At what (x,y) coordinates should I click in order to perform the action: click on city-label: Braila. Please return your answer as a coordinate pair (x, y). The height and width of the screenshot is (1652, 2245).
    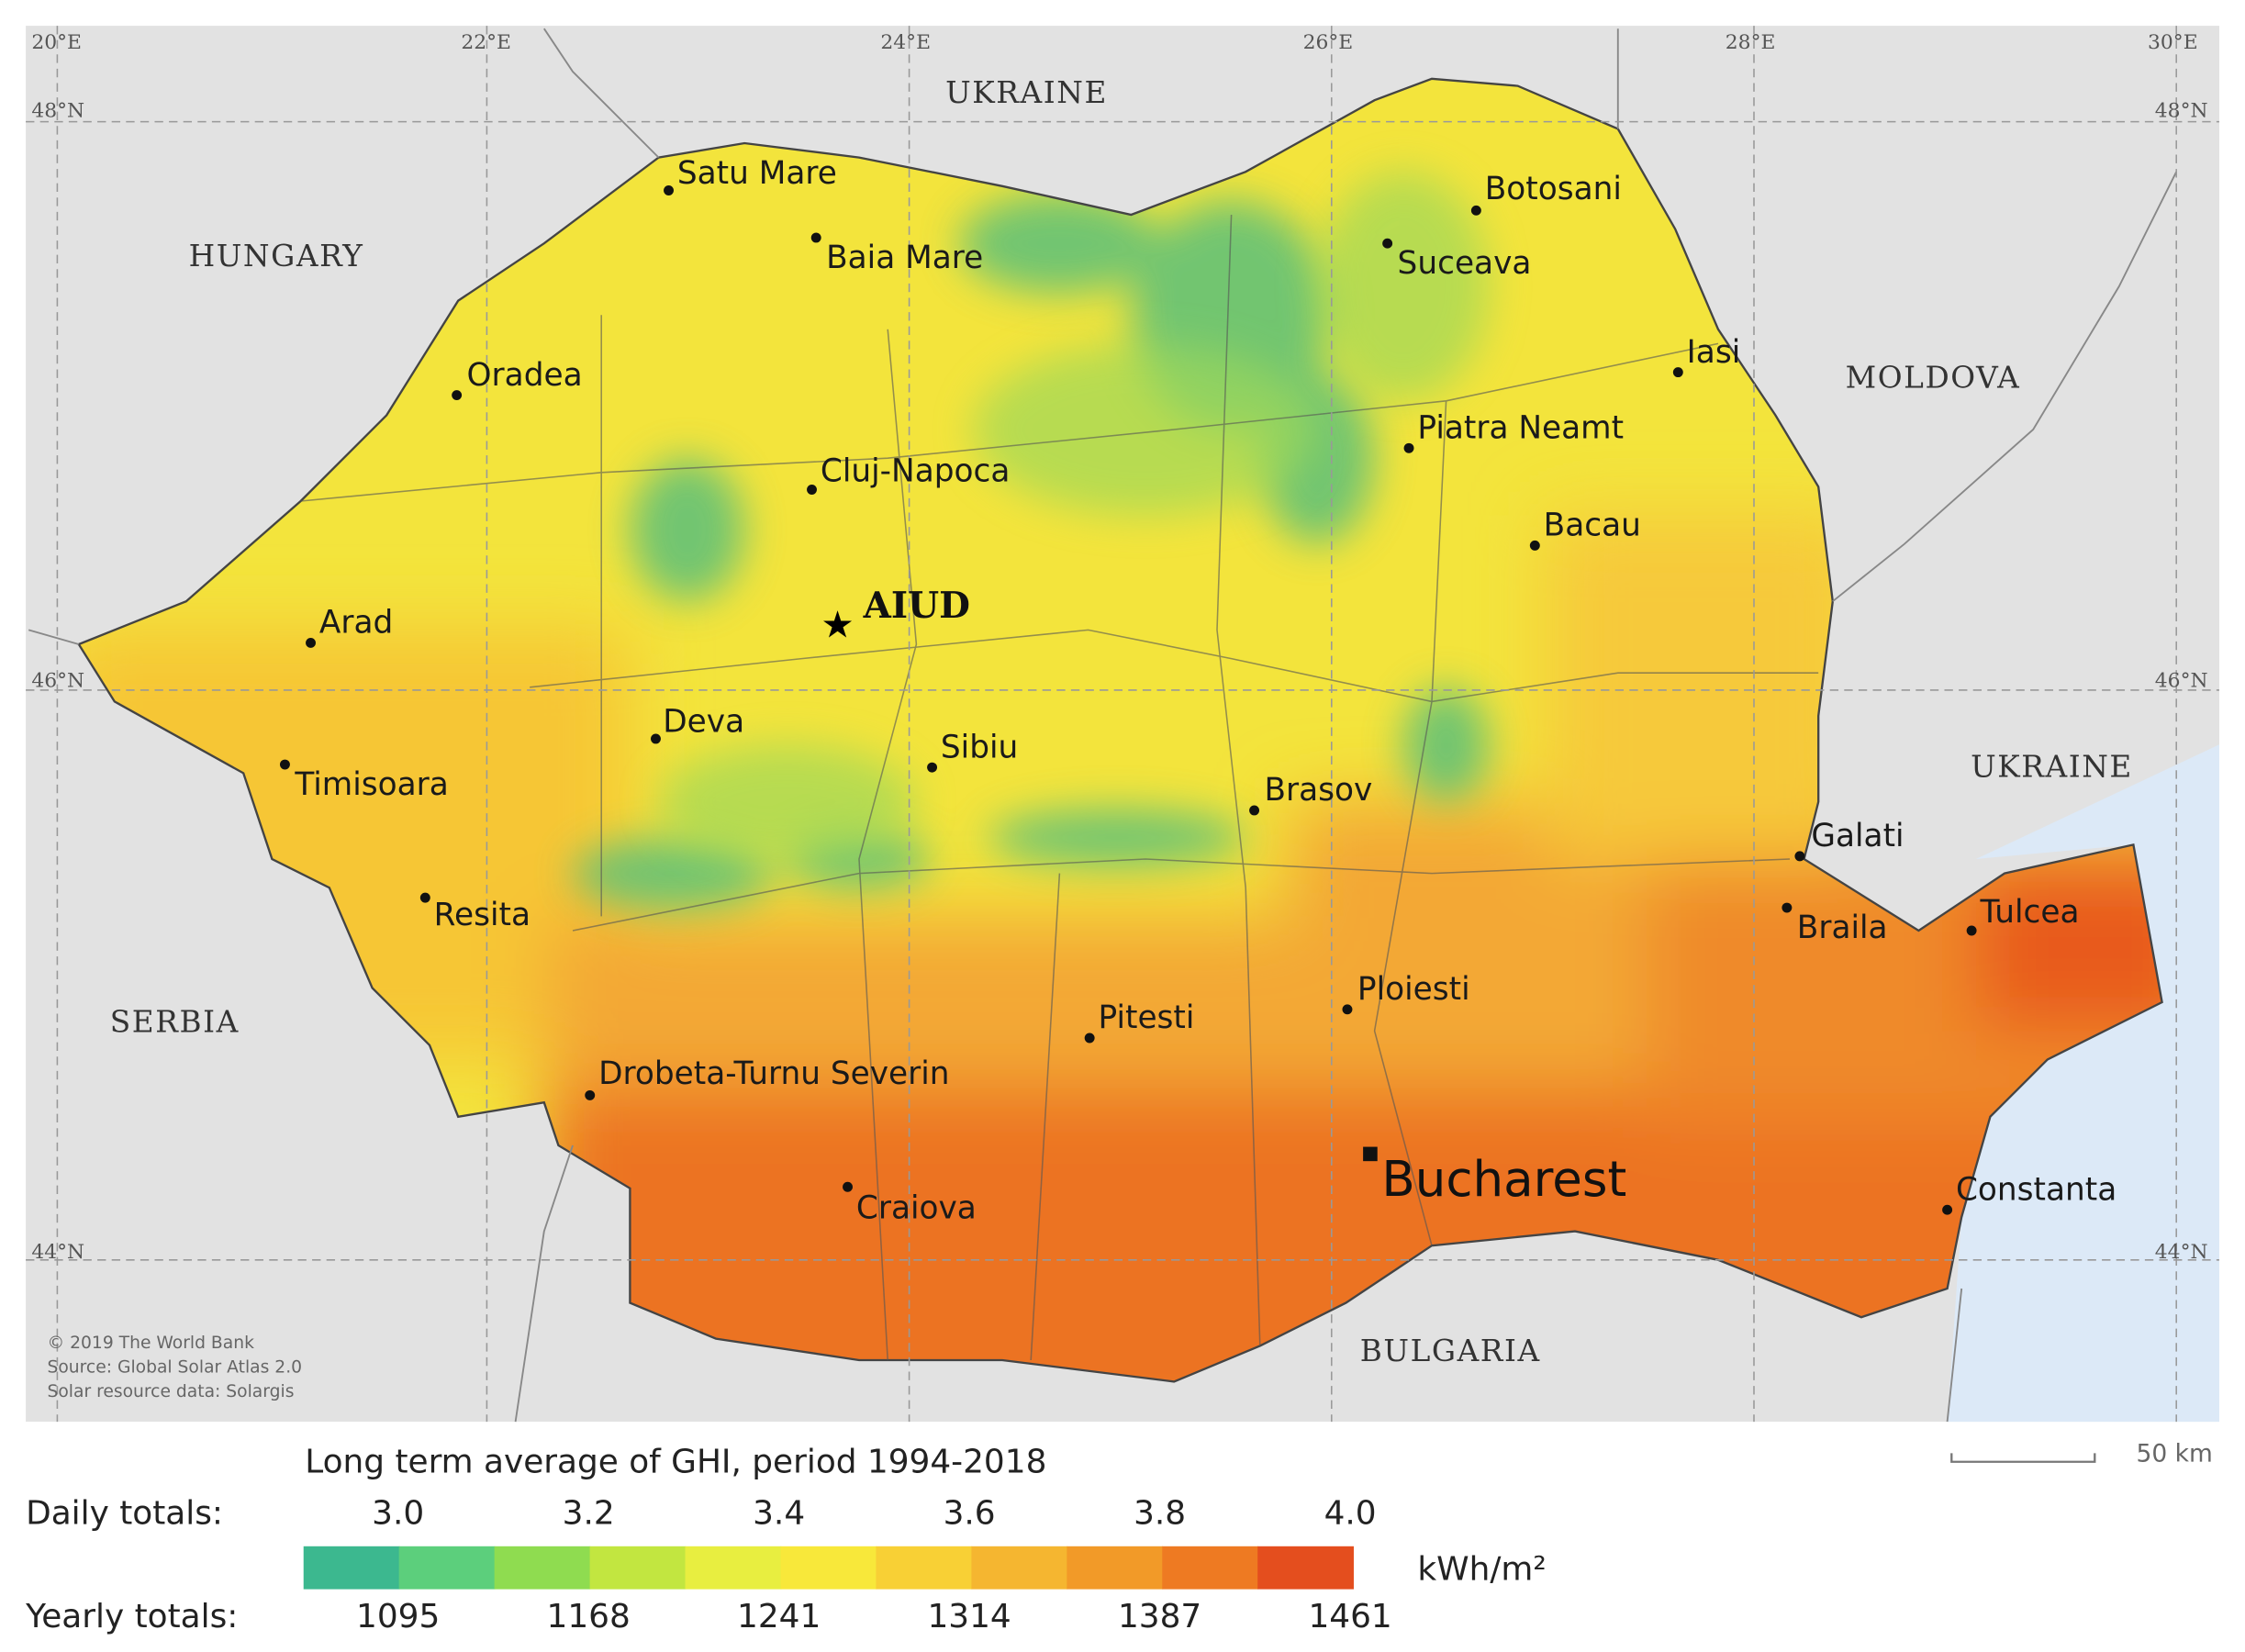
    Looking at the image, I should click on (1843, 928).